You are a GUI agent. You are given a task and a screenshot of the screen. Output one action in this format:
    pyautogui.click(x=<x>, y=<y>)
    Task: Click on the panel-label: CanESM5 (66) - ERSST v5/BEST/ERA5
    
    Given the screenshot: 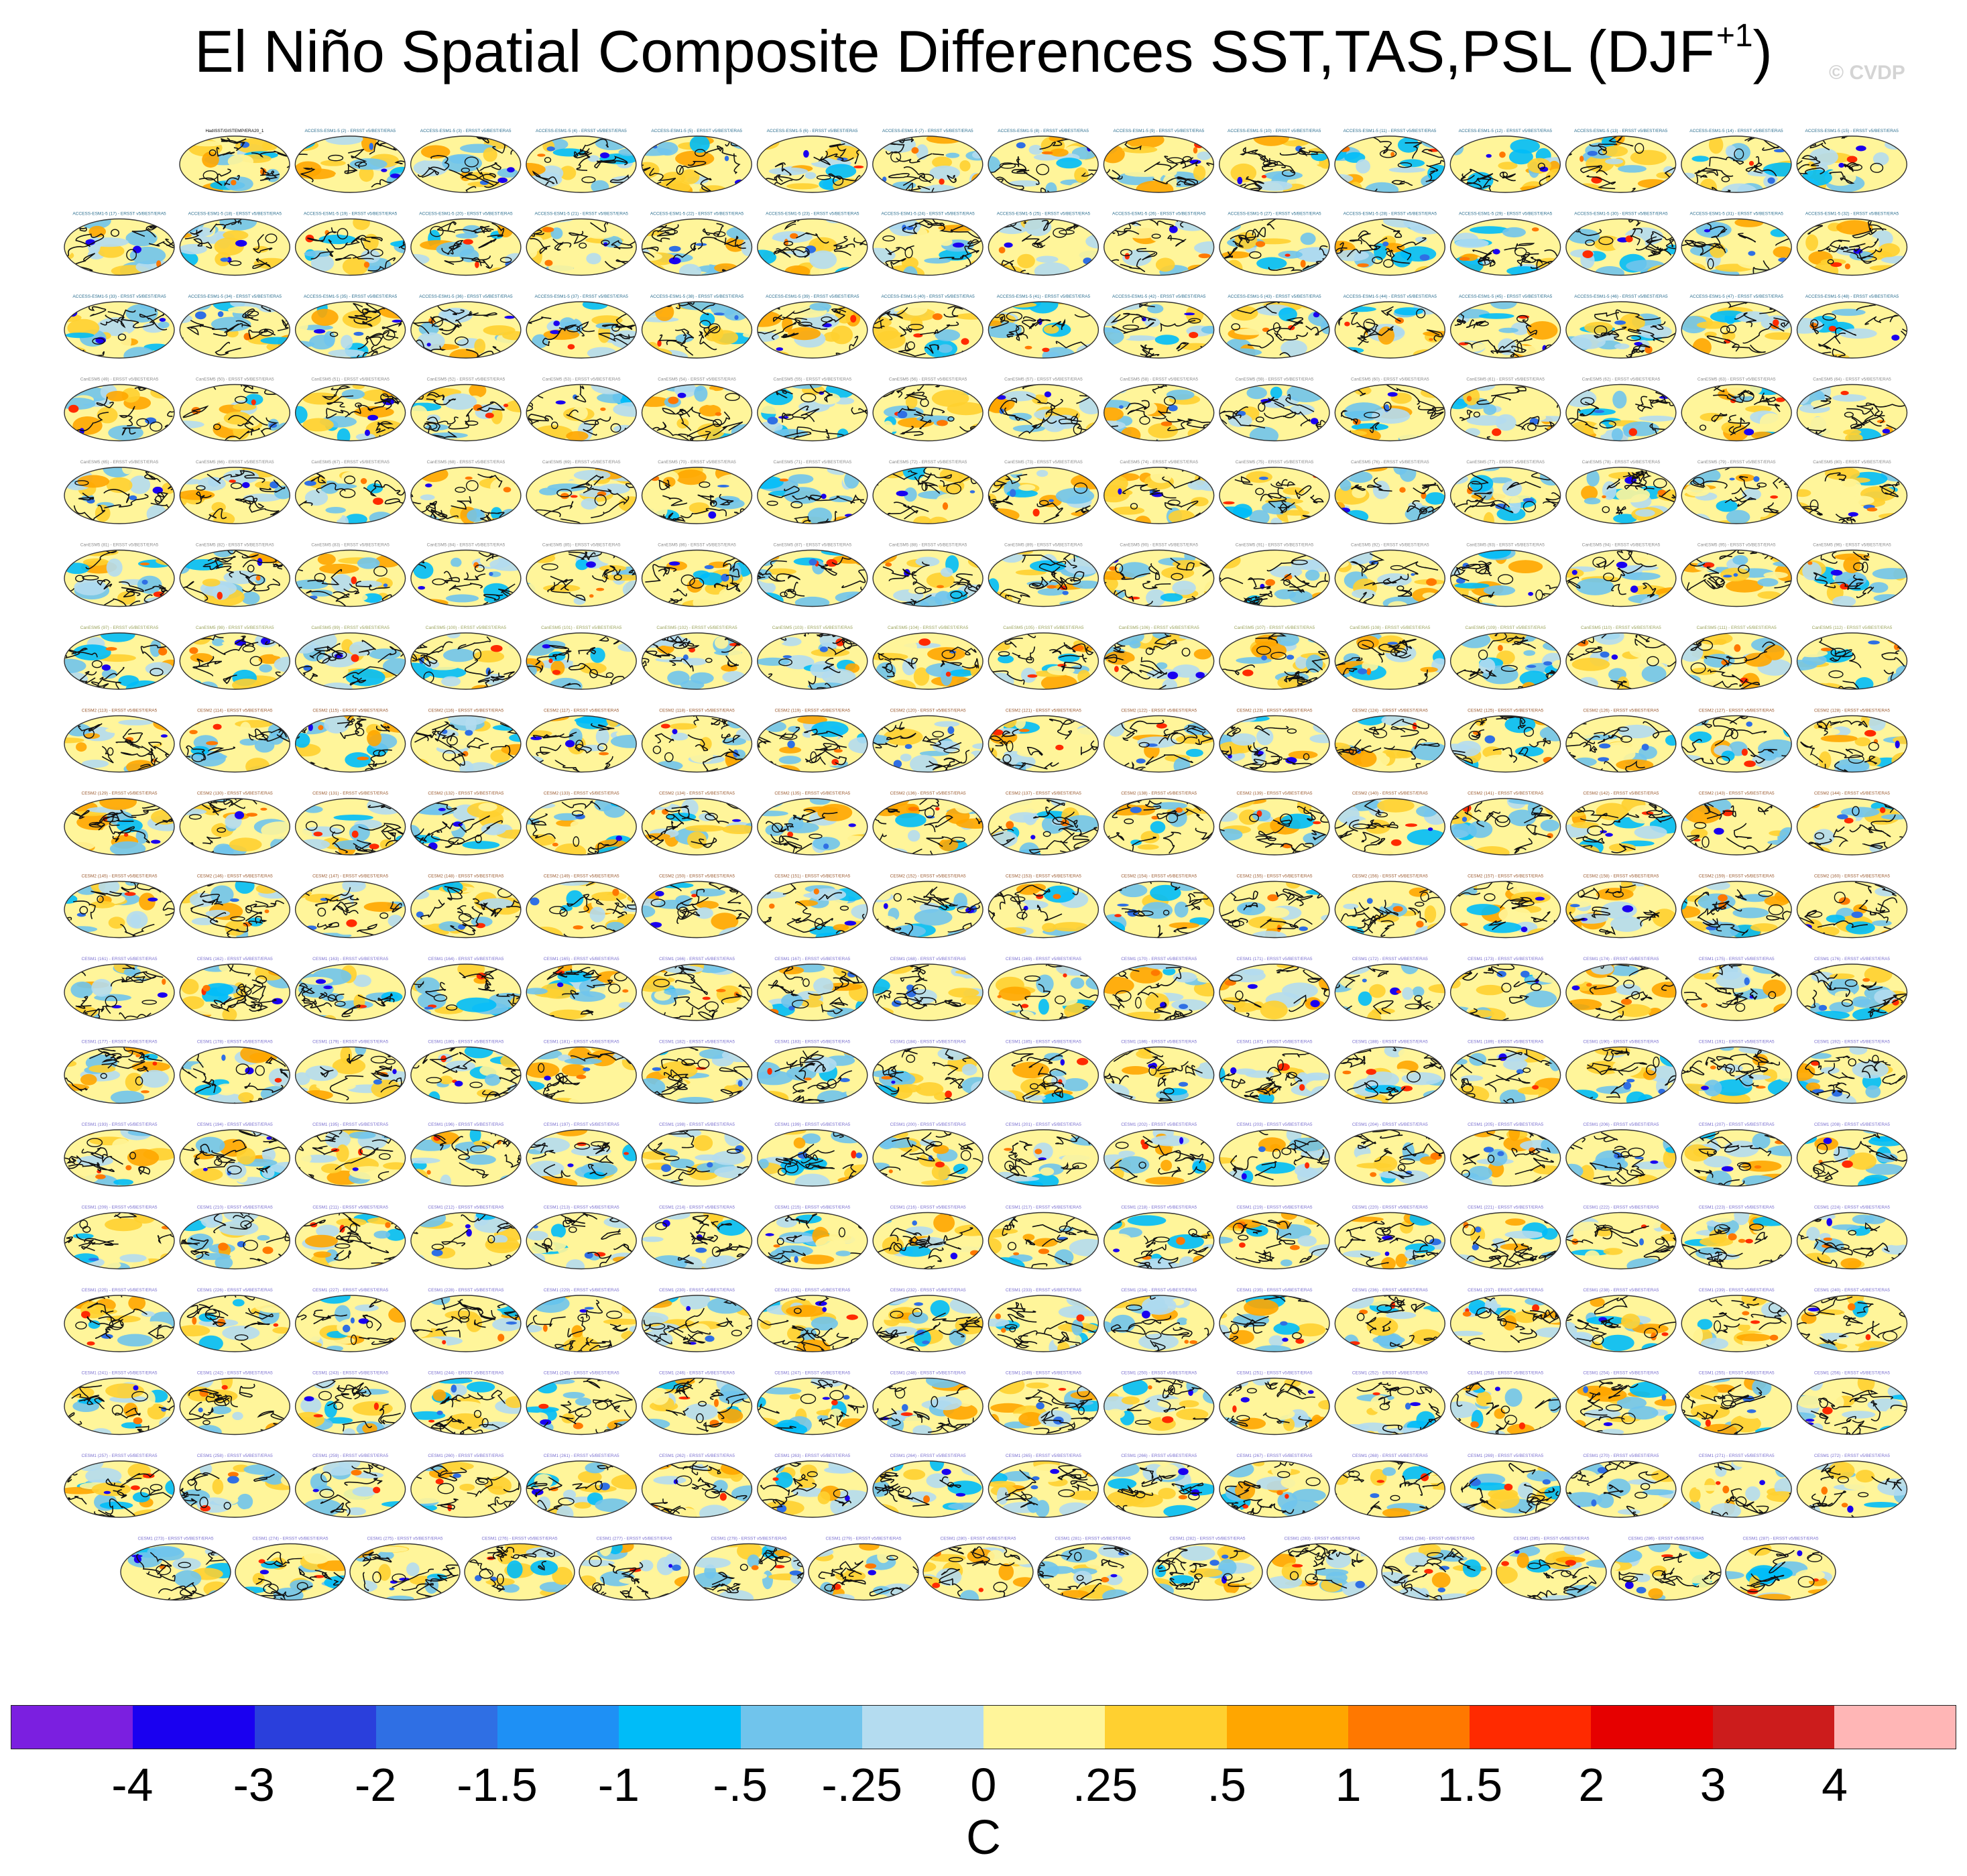 What is the action you would take?
    pyautogui.click(x=235, y=462)
    